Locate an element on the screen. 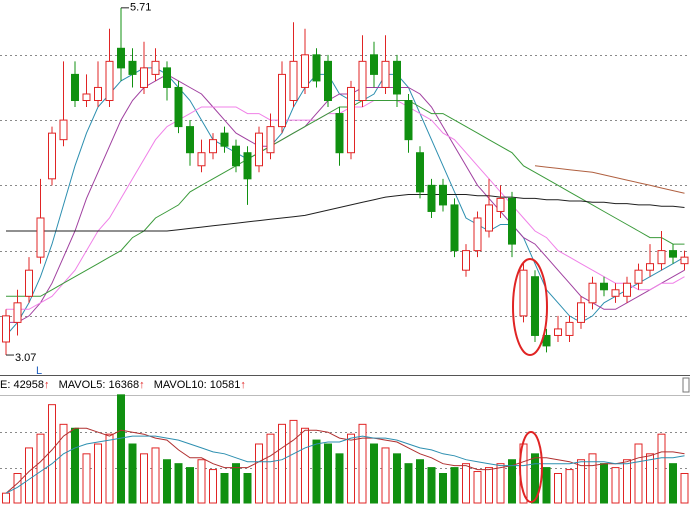 The image size is (690, 505). high-label: 5.71 is located at coordinates (140, 8).